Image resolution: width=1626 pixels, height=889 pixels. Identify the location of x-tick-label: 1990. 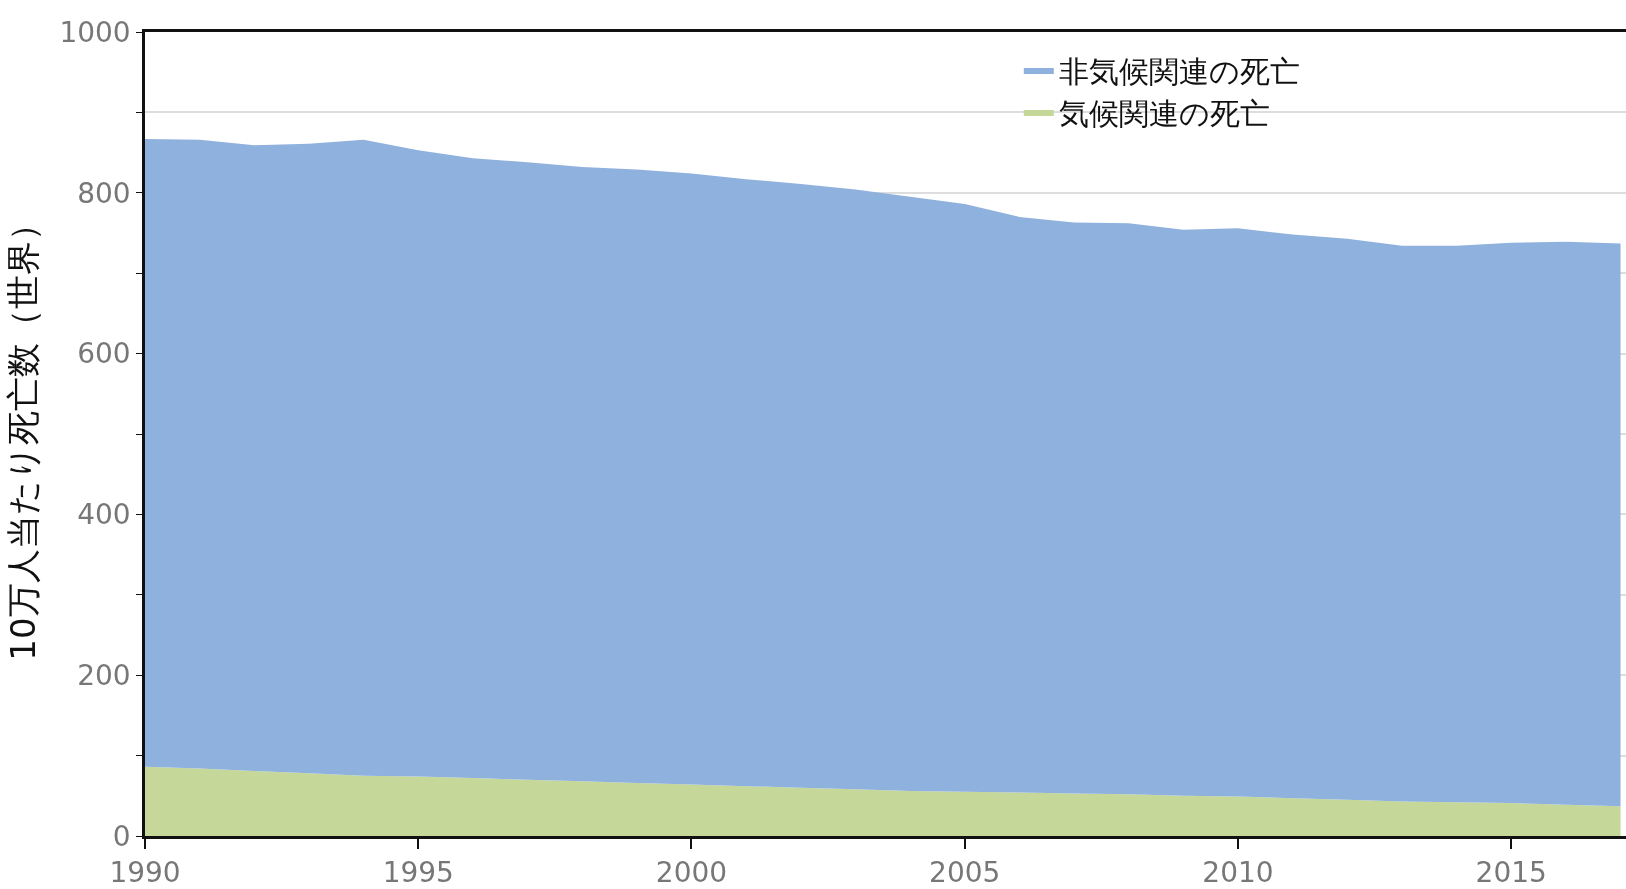
(145, 872).